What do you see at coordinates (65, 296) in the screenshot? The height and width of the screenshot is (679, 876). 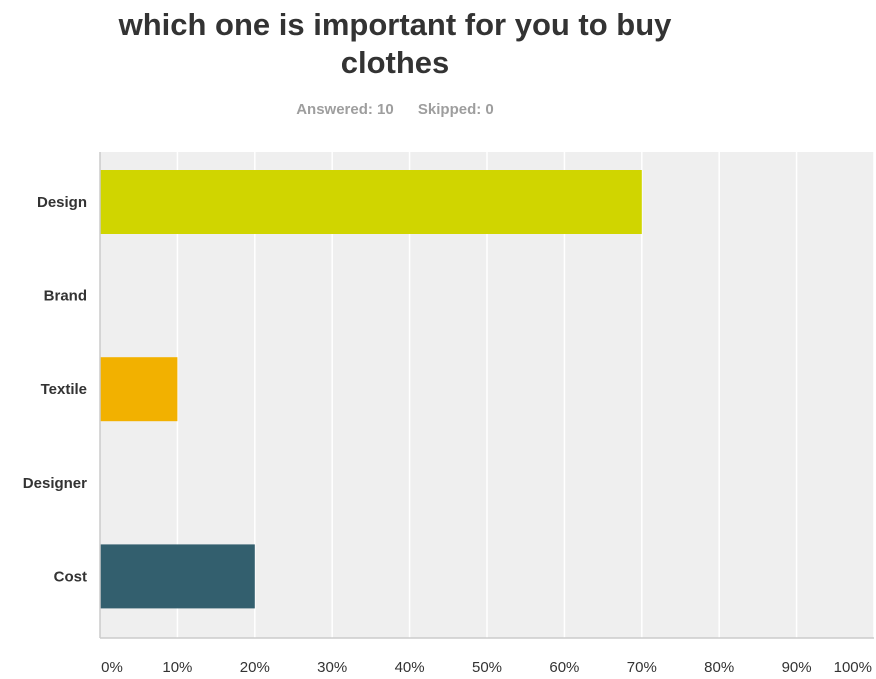 I see `category-label-brand: Brand` at bounding box center [65, 296].